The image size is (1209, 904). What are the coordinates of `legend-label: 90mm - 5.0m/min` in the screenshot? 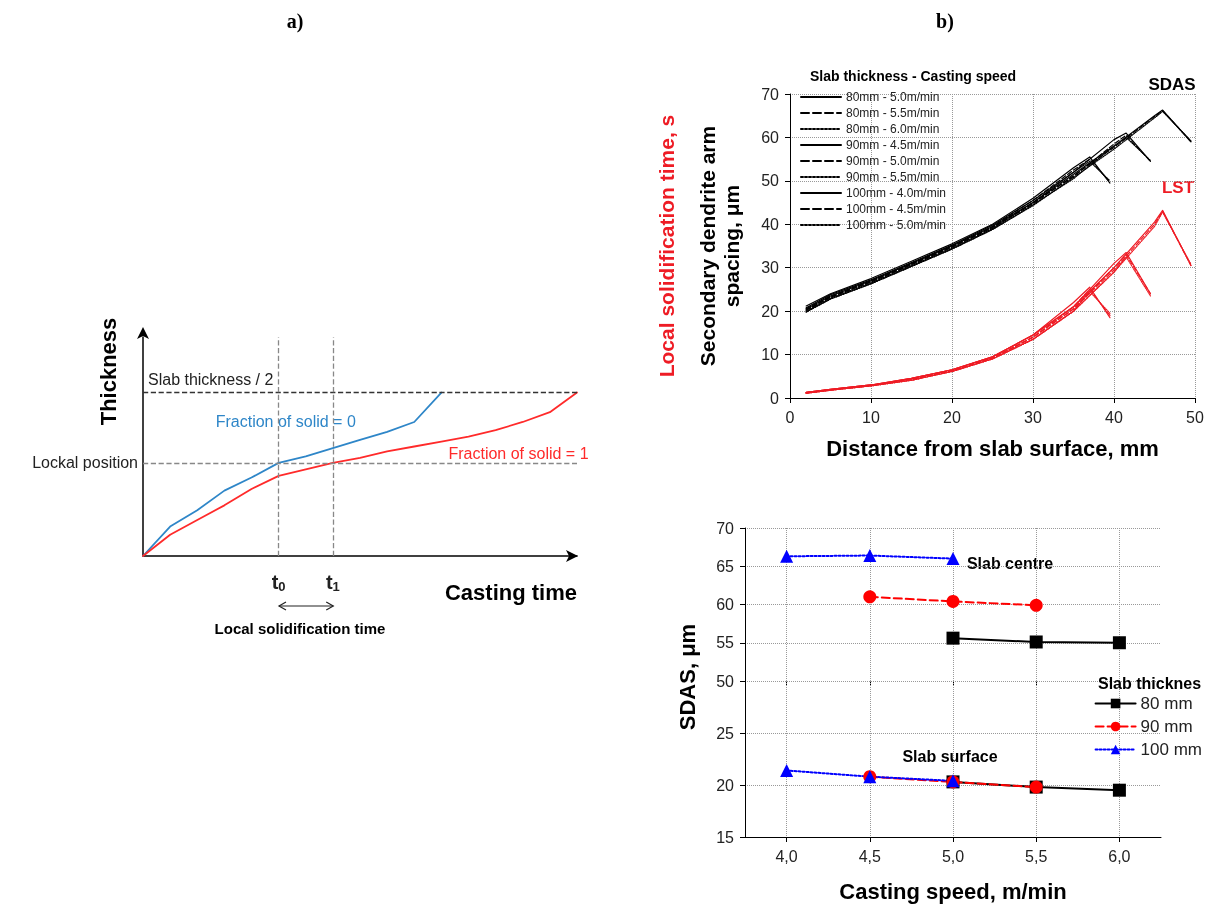 It's located at (893, 161).